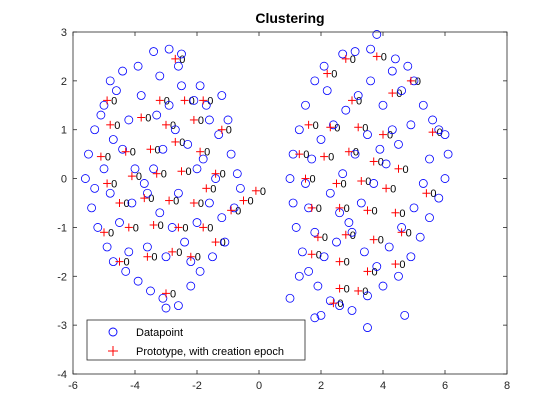 Image resolution: width=560 pixels, height=420 pixels. I want to click on x-tick-label: 6, so click(445, 386).